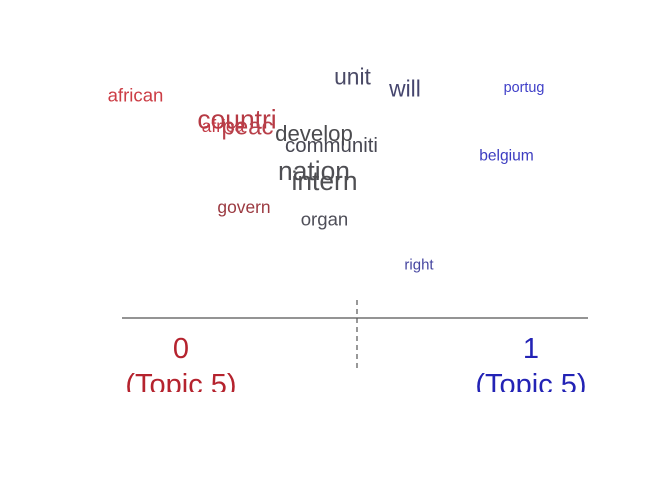 This screenshot has width=672, height=480. What do you see at coordinates (180, 385) in the screenshot?
I see `left-end-topic: (Topic 5)` at bounding box center [180, 385].